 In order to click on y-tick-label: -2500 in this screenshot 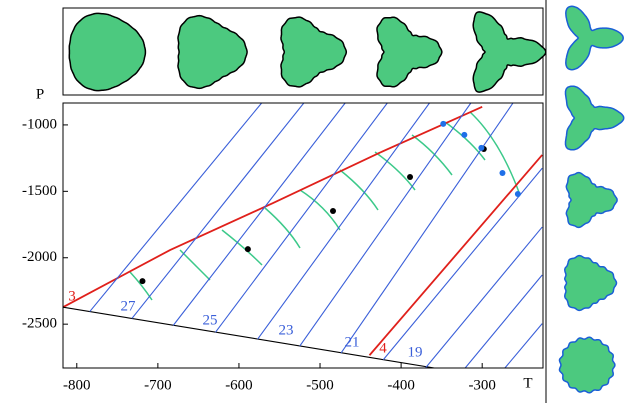, I will do `click(39, 324)`.